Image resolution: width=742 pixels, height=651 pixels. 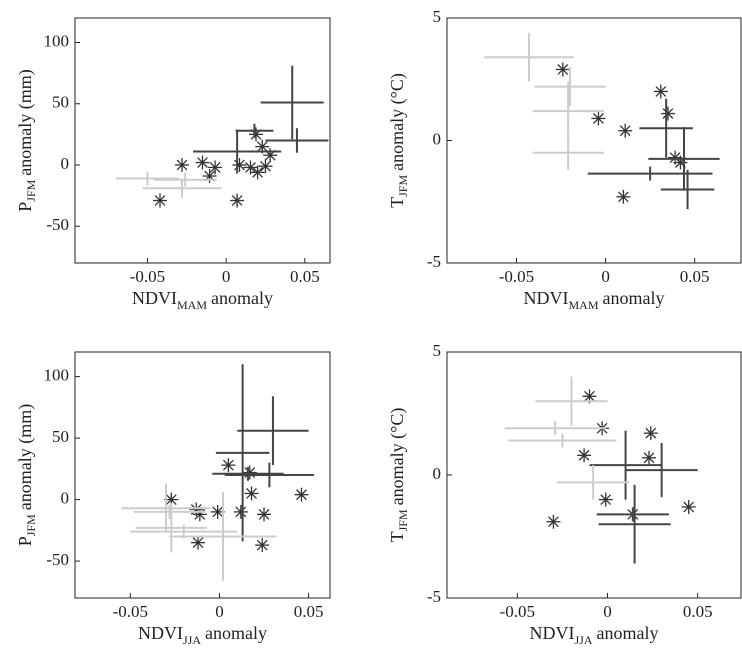 I want to click on label-sub: JJA, so click(x=192, y=640).